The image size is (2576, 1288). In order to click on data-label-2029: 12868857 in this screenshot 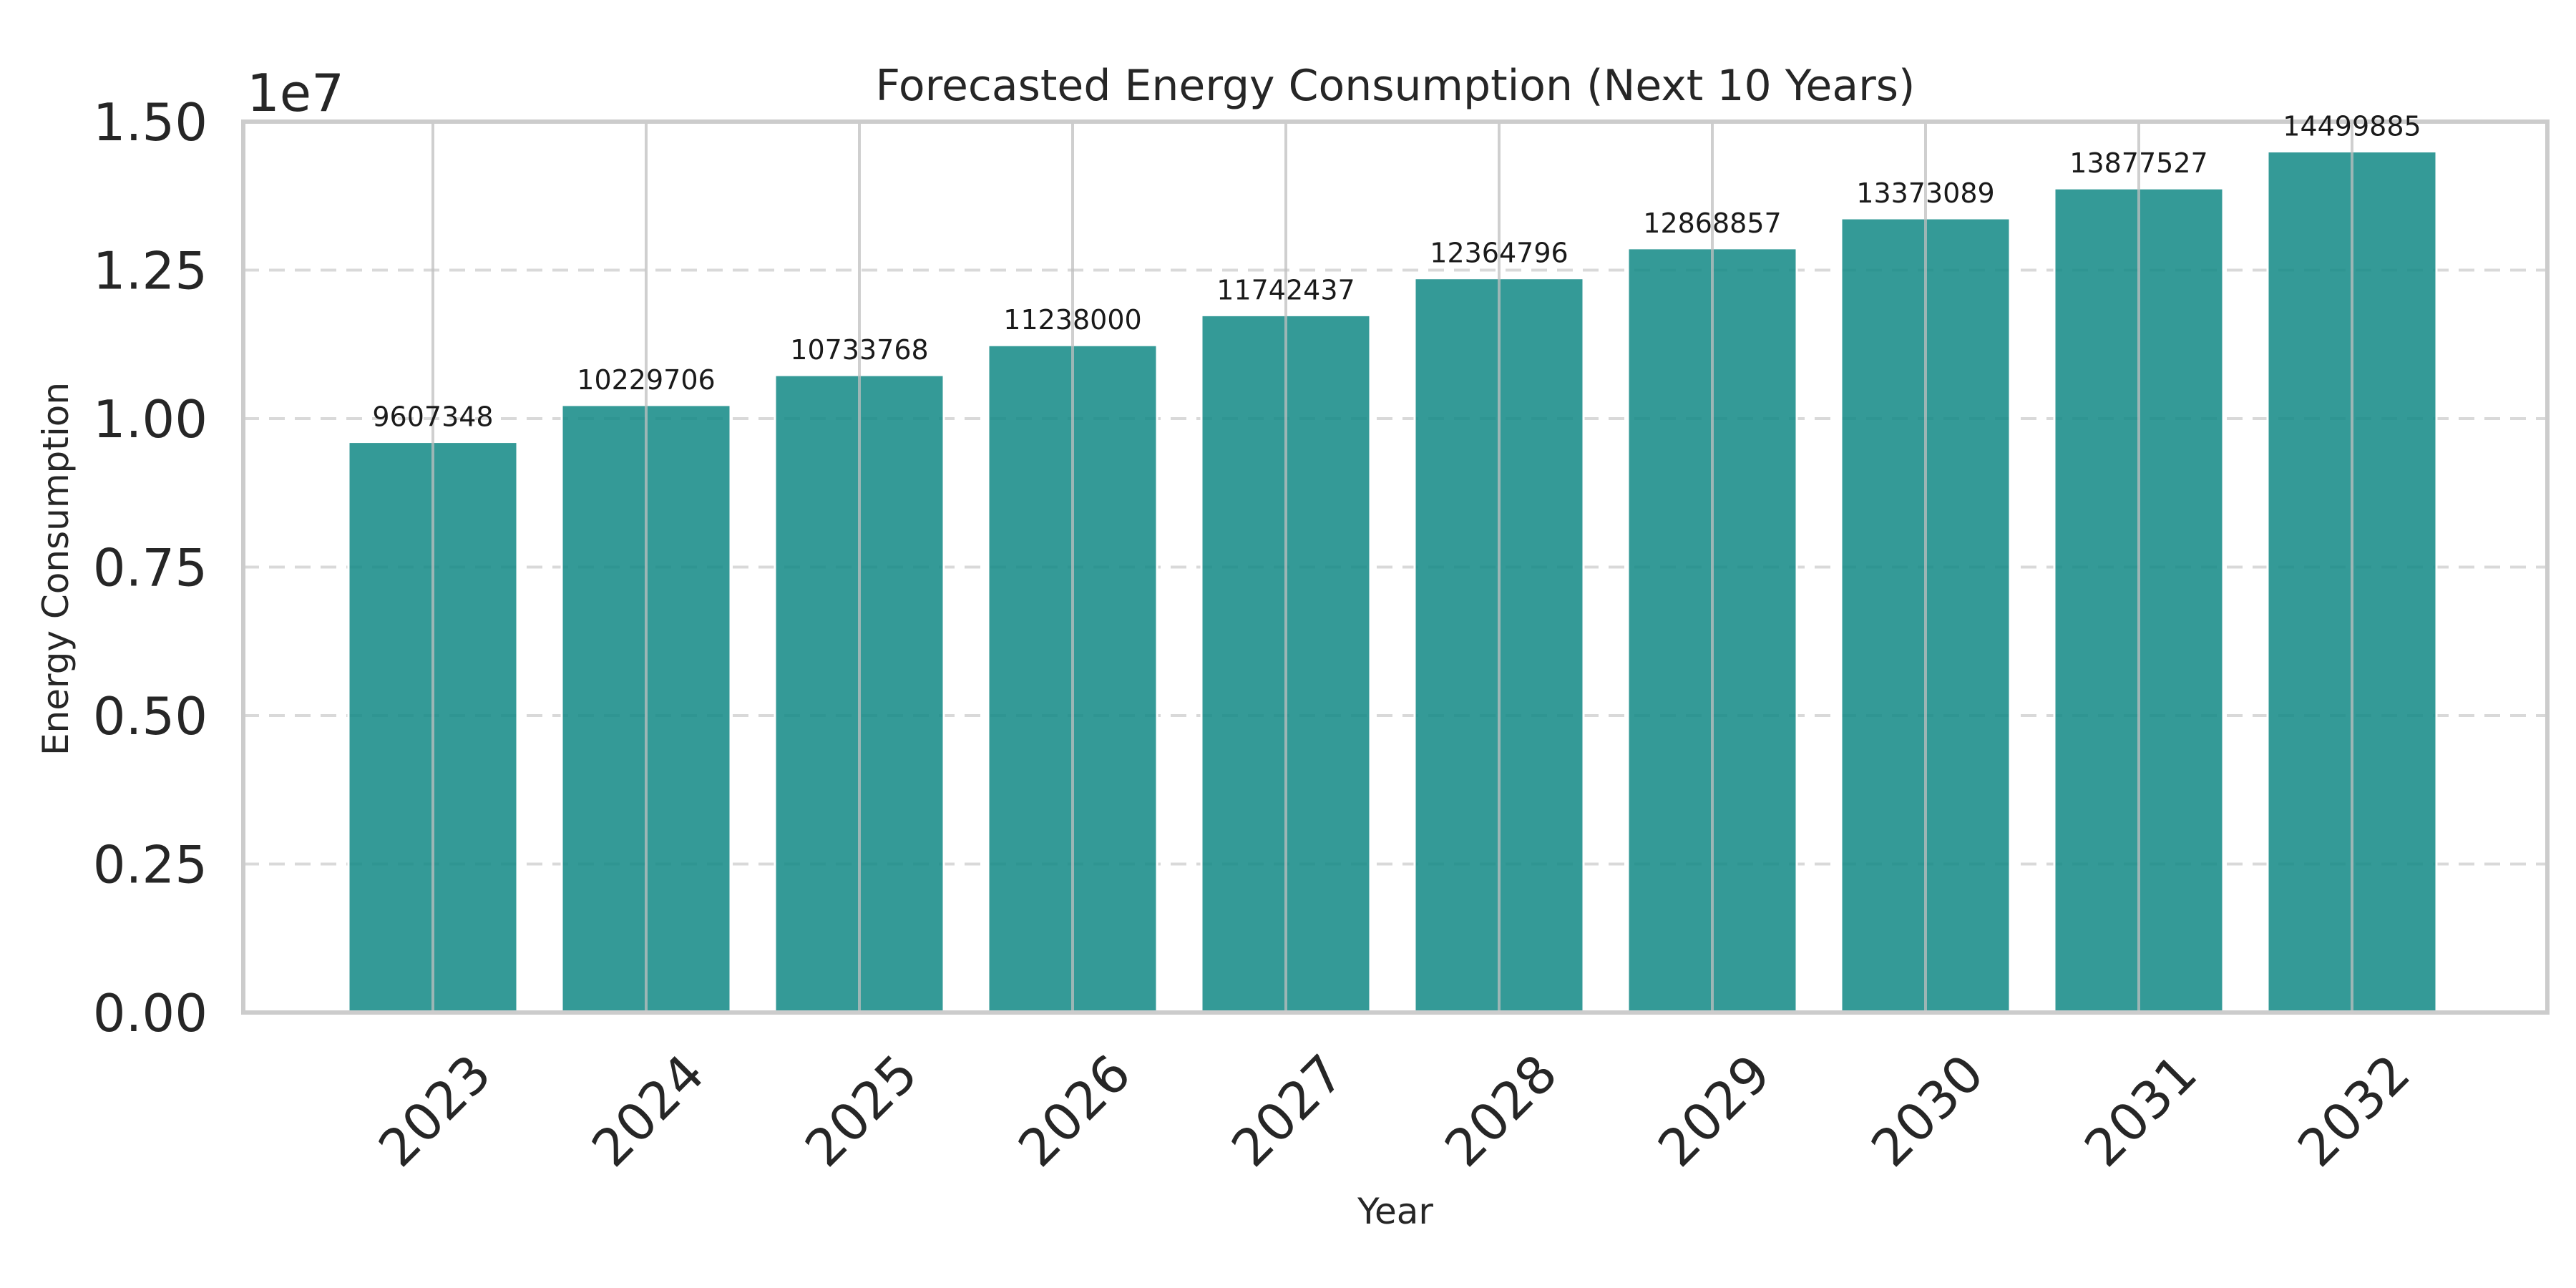, I will do `click(1712, 223)`.